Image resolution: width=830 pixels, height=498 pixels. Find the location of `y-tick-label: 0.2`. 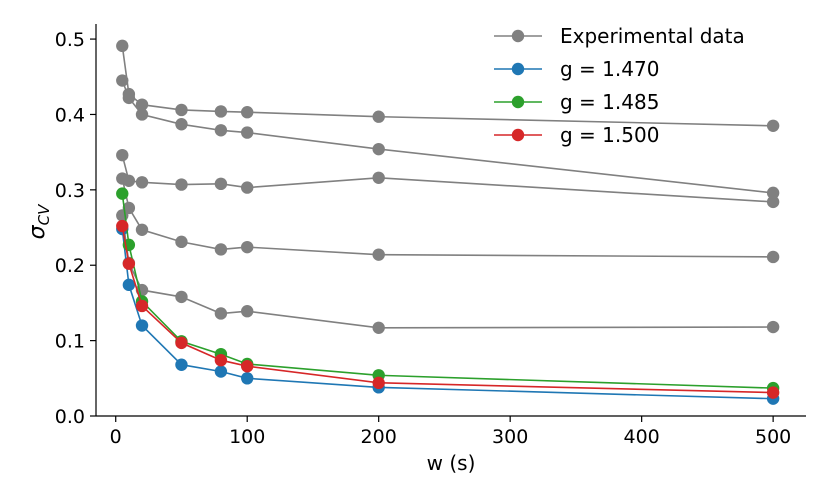

y-tick-label: 0.2 is located at coordinates (70, 266).